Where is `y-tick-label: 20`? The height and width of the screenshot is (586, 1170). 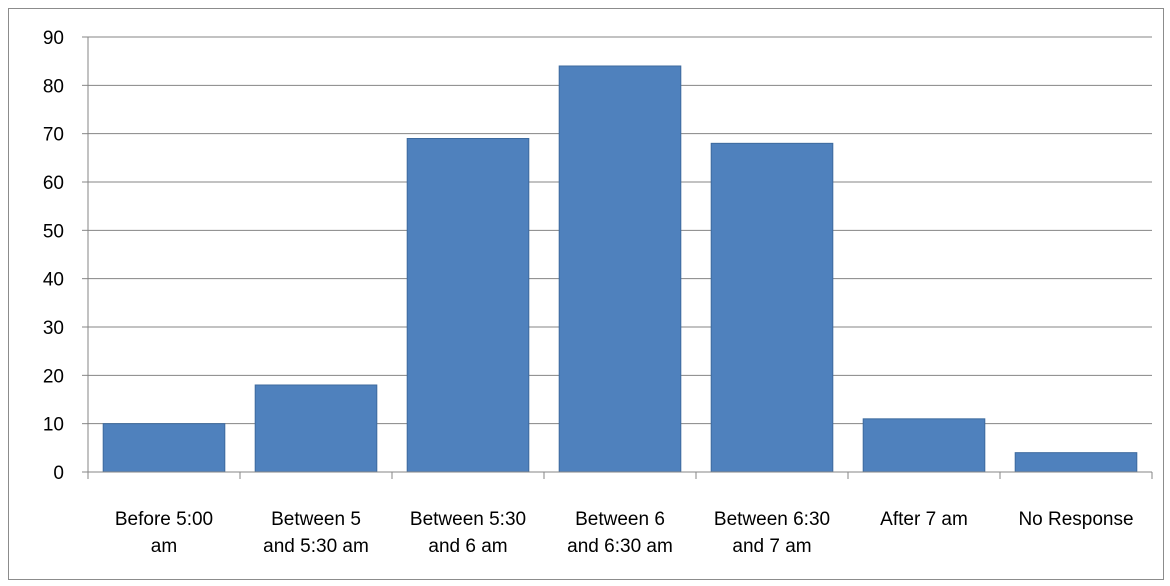
y-tick-label: 20 is located at coordinates (53, 376).